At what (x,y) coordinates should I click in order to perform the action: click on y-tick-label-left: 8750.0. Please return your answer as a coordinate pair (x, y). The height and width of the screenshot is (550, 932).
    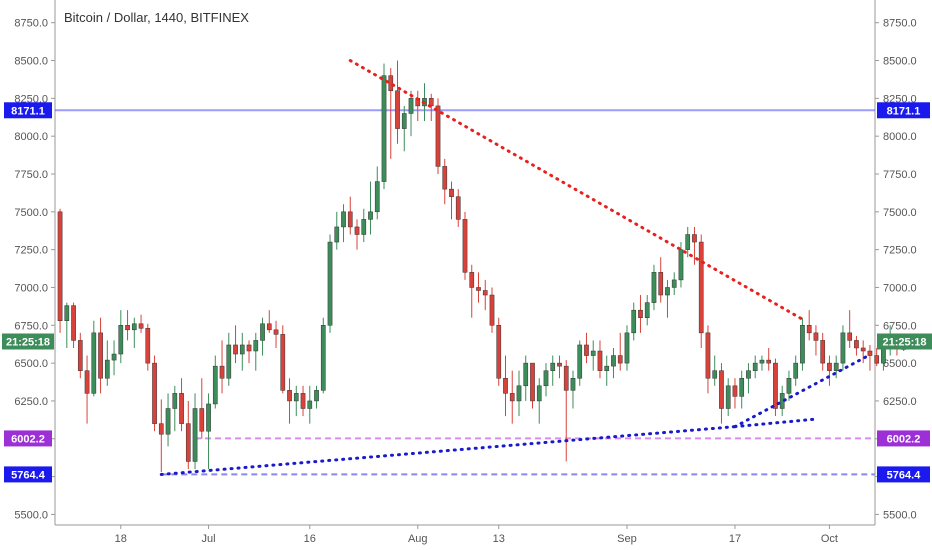
    Looking at the image, I should click on (31, 24).